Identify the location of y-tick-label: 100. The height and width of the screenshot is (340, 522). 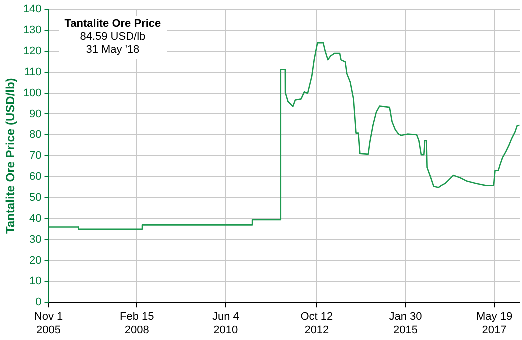
(32, 93).